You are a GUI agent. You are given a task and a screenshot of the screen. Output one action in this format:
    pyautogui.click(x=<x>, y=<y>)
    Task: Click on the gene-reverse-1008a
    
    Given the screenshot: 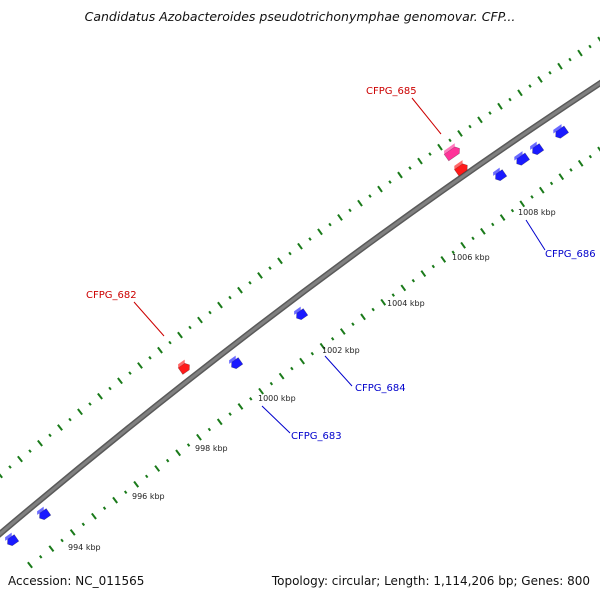 What is the action you would take?
    pyautogui.click(x=522, y=158)
    